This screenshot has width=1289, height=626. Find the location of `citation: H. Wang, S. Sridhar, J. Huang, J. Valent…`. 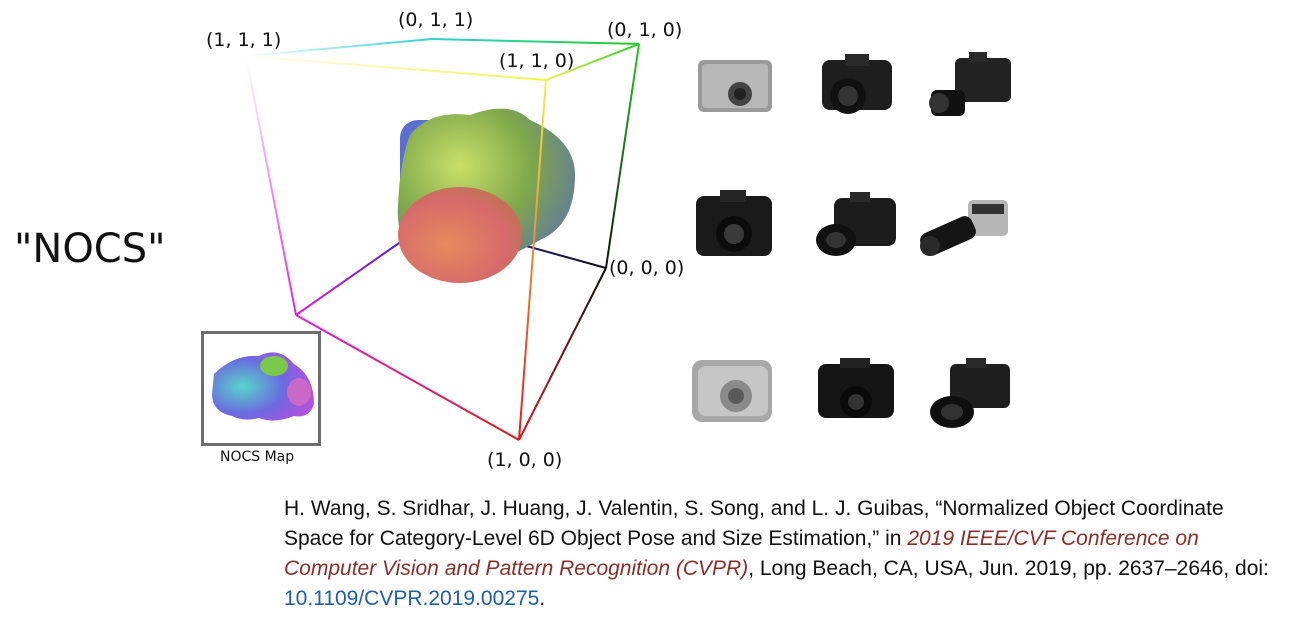

citation: H. Wang, S. Sridhar, J. Huang, J. Valent… is located at coordinates (784, 554).